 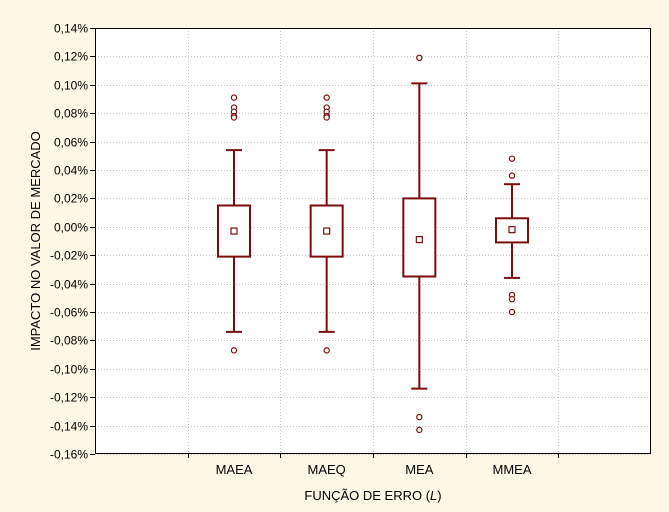 What do you see at coordinates (69, 285) in the screenshot?
I see `y-tick-label: -0,04%` at bounding box center [69, 285].